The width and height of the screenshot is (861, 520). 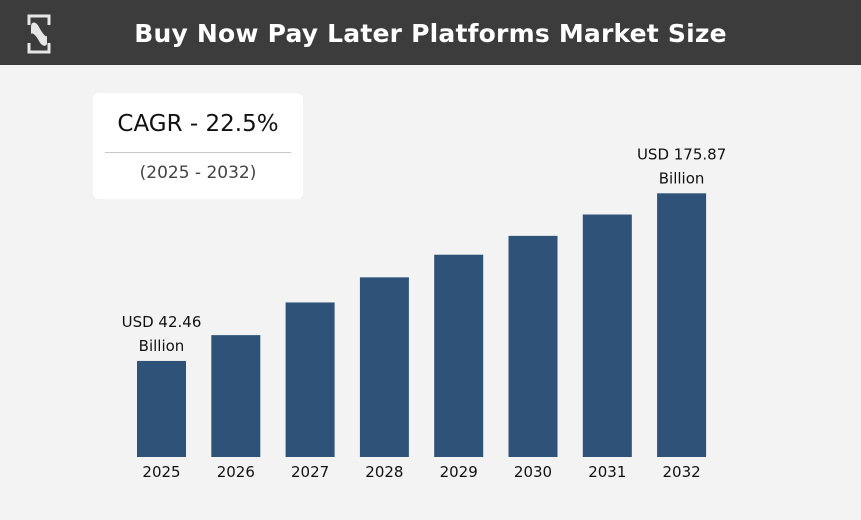 What do you see at coordinates (533, 346) in the screenshot?
I see `bar-2030` at bounding box center [533, 346].